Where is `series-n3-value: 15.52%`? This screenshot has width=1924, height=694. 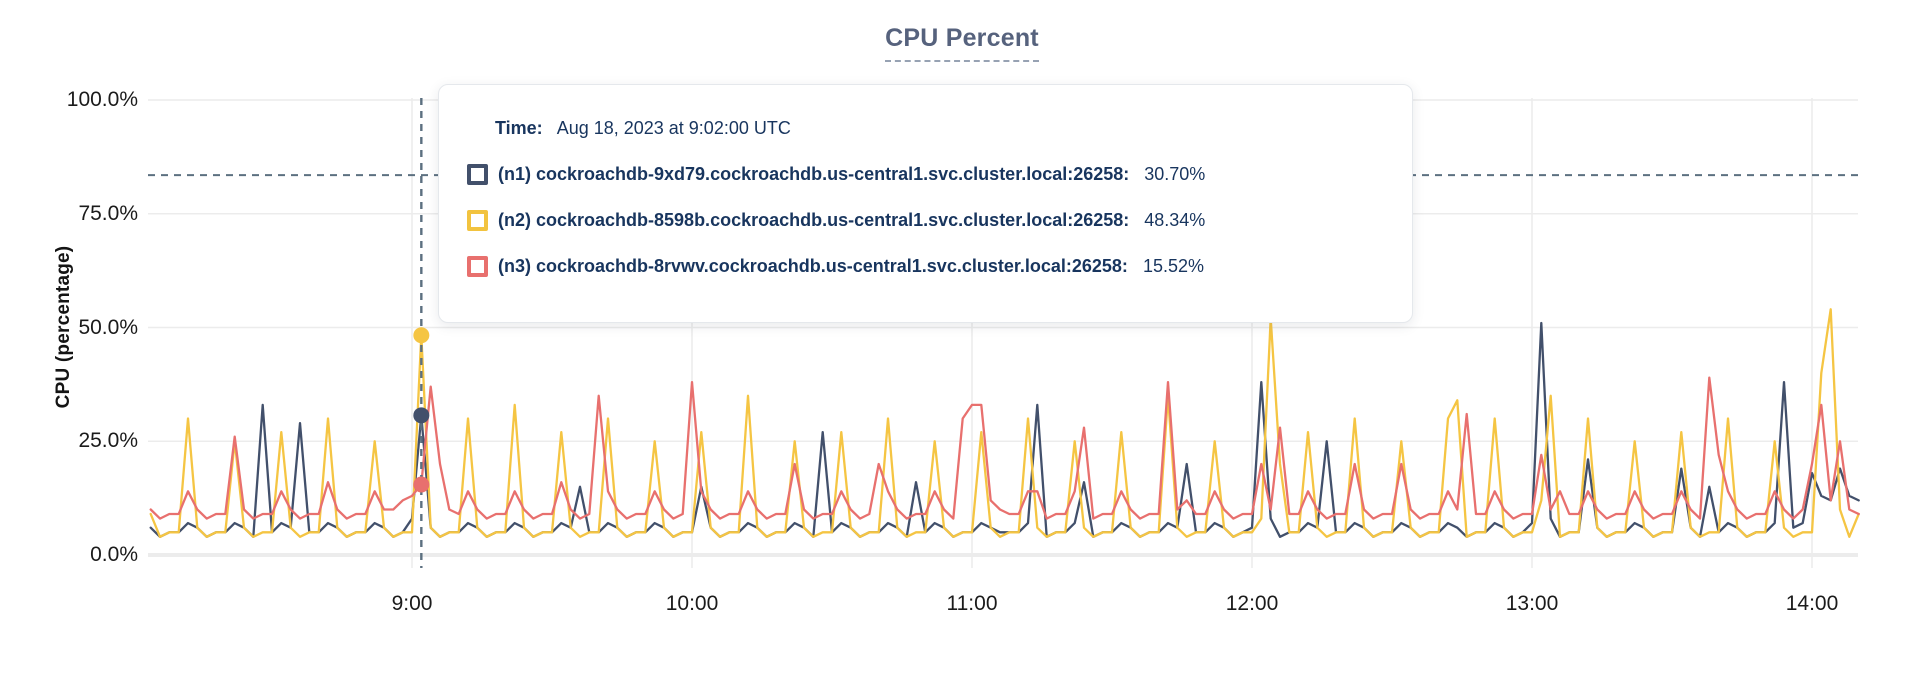
series-n3-value: 15.52% is located at coordinates (1173, 266).